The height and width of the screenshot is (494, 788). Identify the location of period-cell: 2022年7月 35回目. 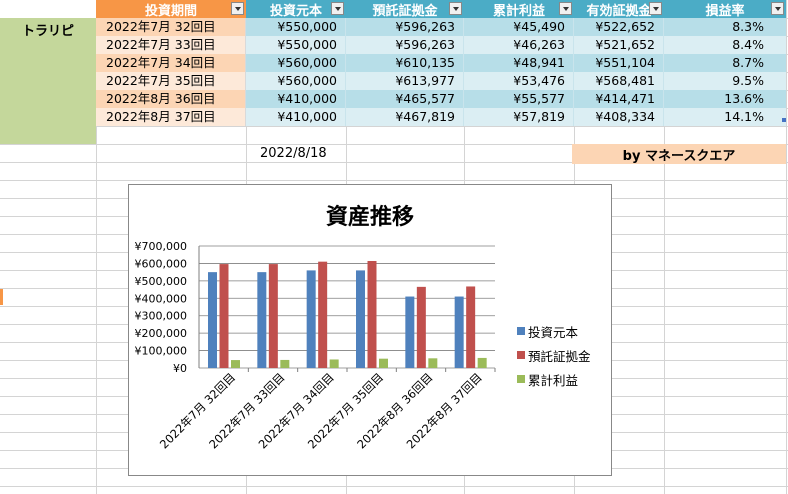
(171, 81).